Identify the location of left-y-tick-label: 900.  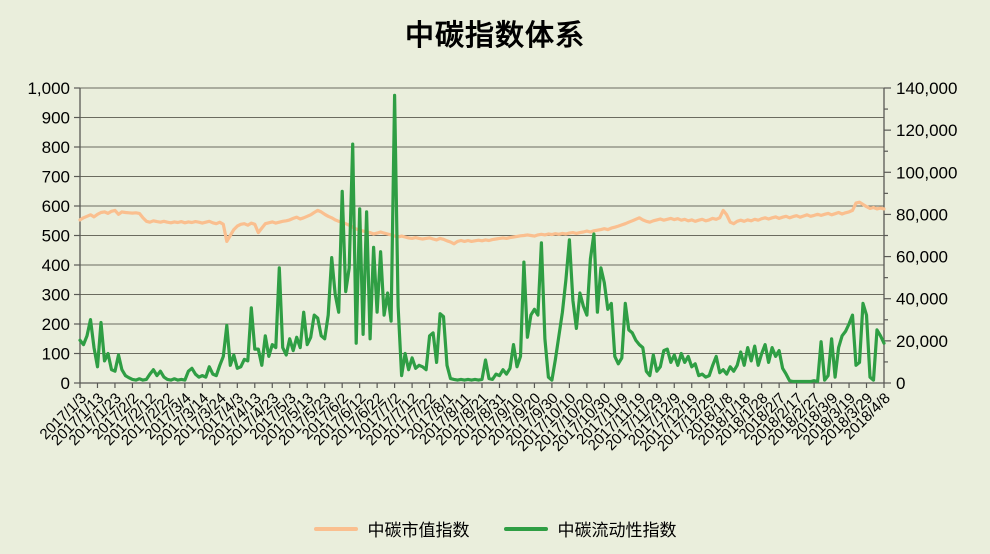
(56, 118).